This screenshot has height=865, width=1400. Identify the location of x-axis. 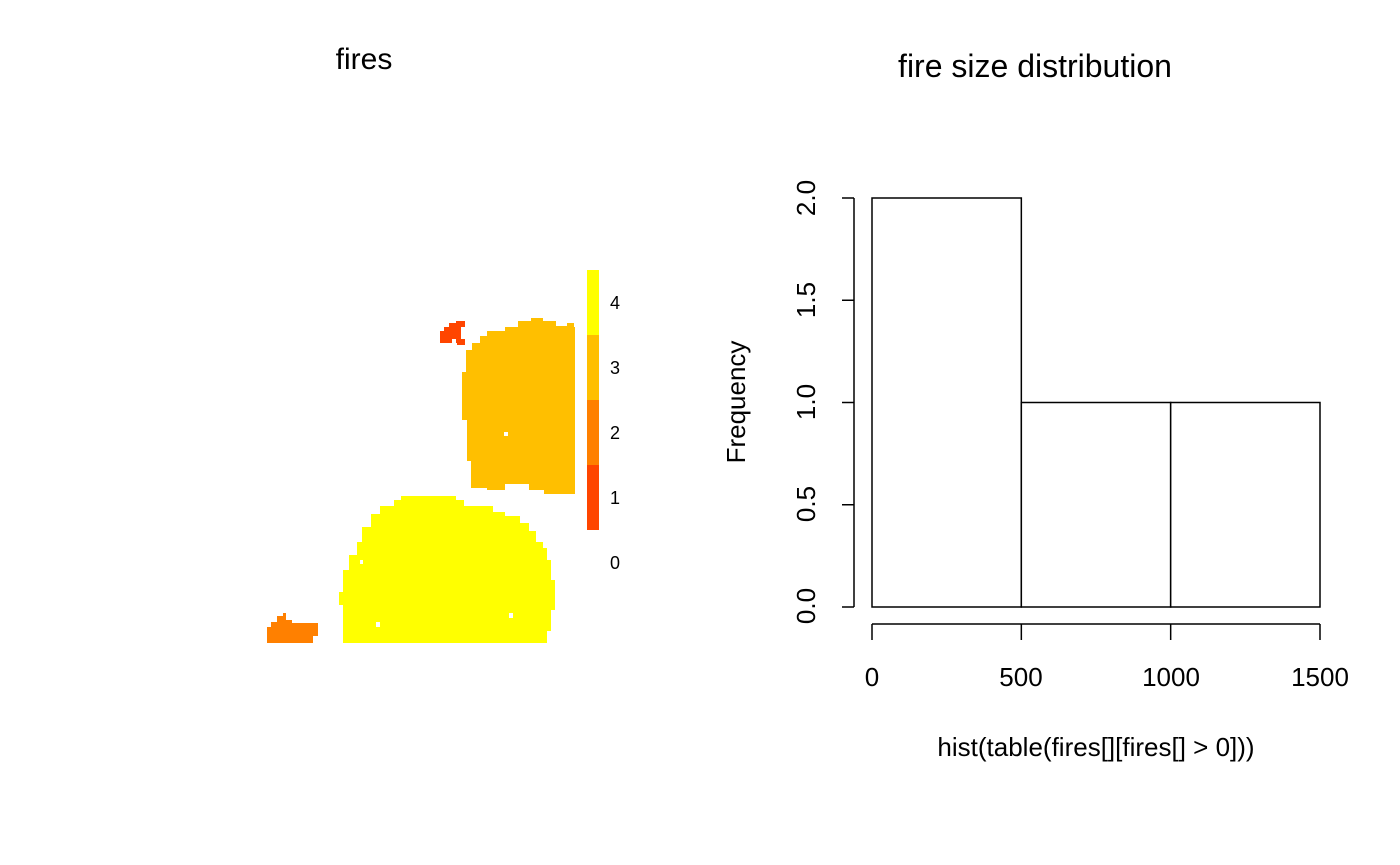
(1096, 631).